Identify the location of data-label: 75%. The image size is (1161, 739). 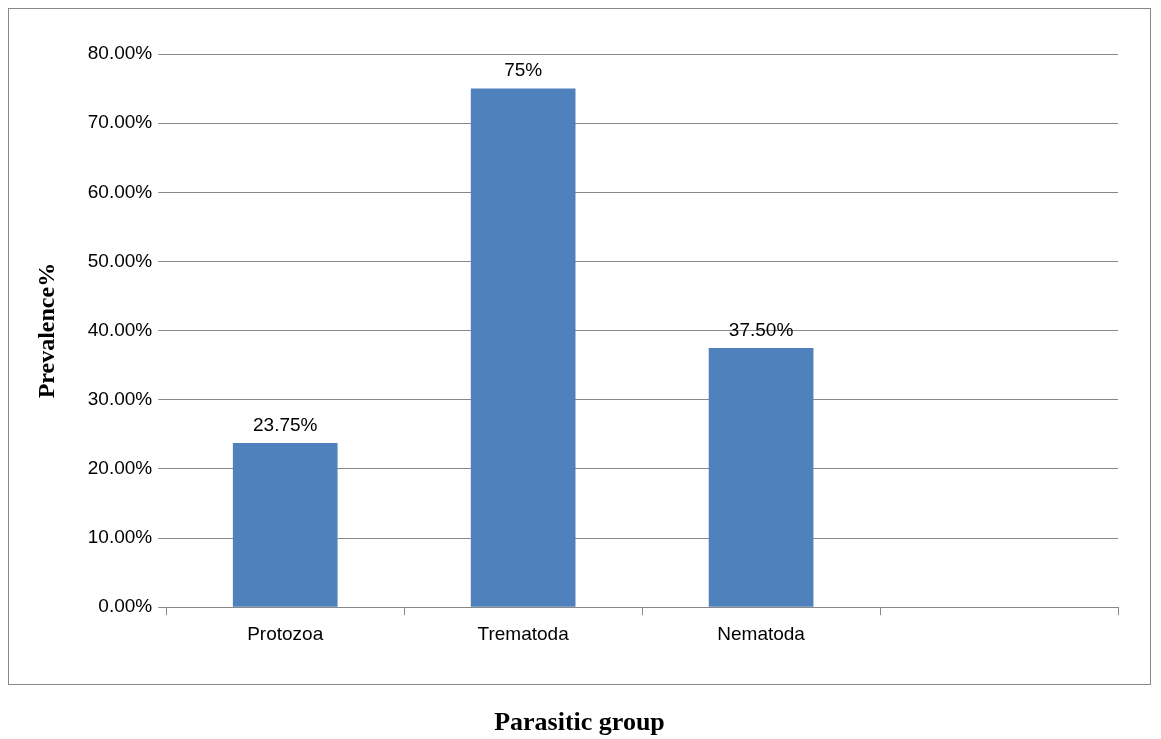
(523, 70).